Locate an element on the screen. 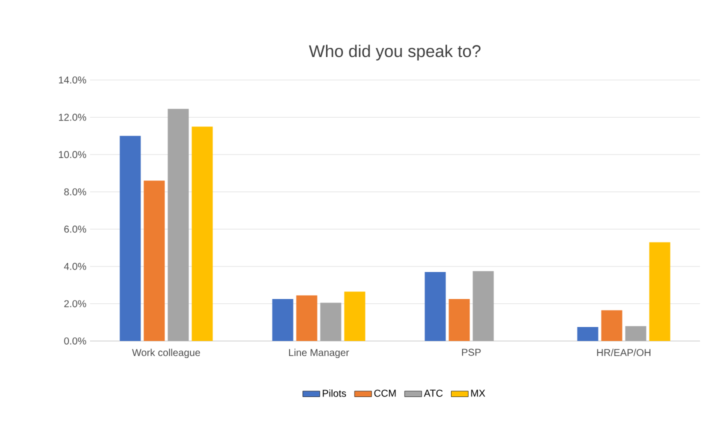 The height and width of the screenshot is (425, 724). y-tick-label: 4.0% is located at coordinates (75, 266).